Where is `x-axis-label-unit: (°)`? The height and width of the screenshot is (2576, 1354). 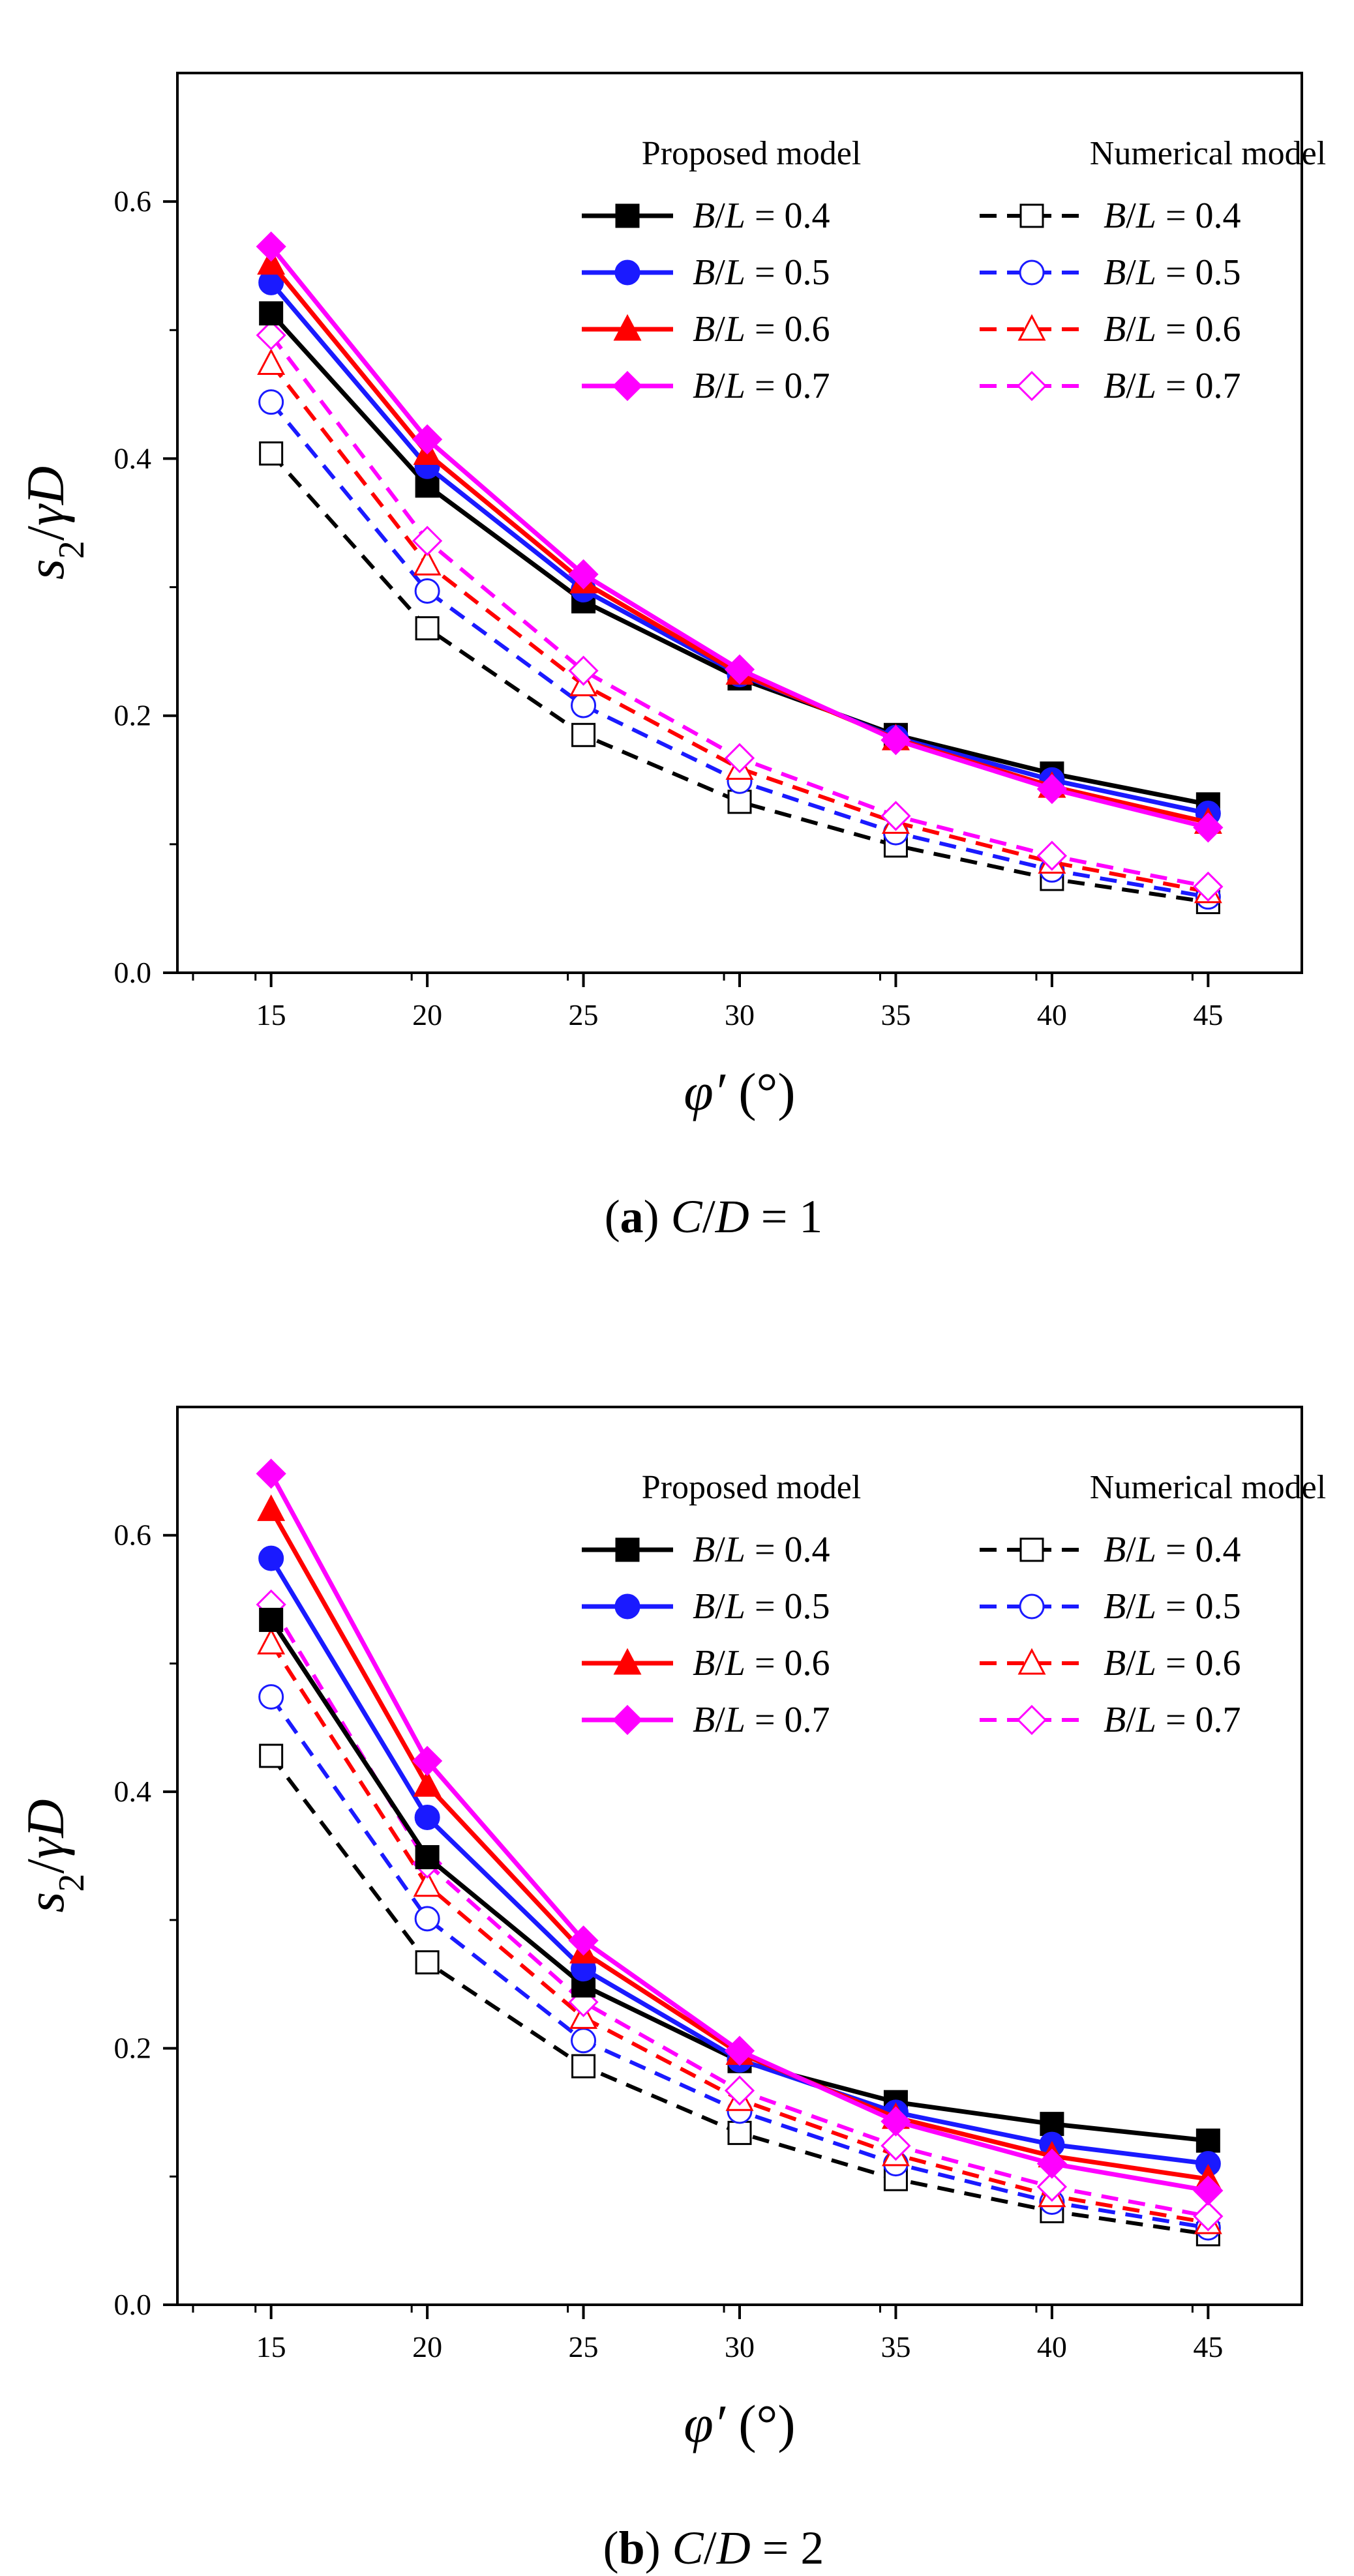 x-axis-label-unit: (°) is located at coordinates (760, 2423).